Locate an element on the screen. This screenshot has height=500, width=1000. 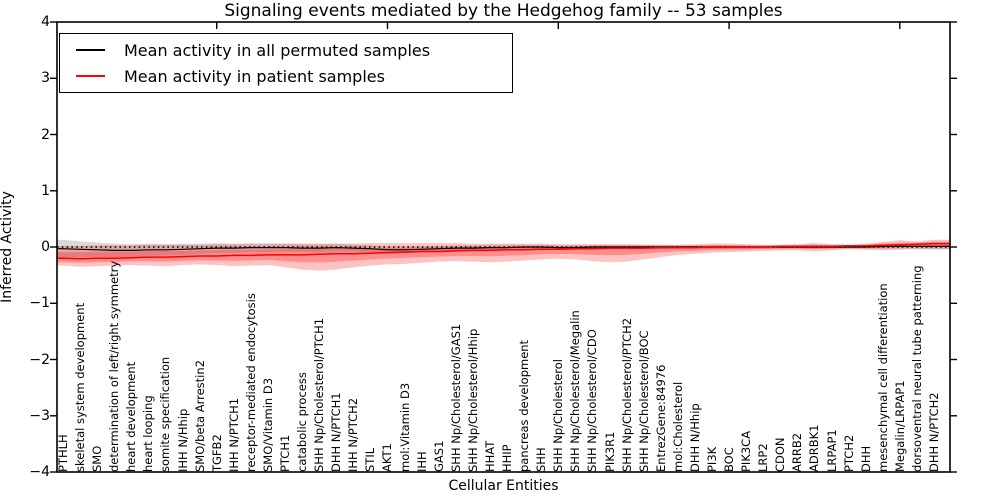
x-tick-label: mol:Cholesterol is located at coordinates (677, 426).